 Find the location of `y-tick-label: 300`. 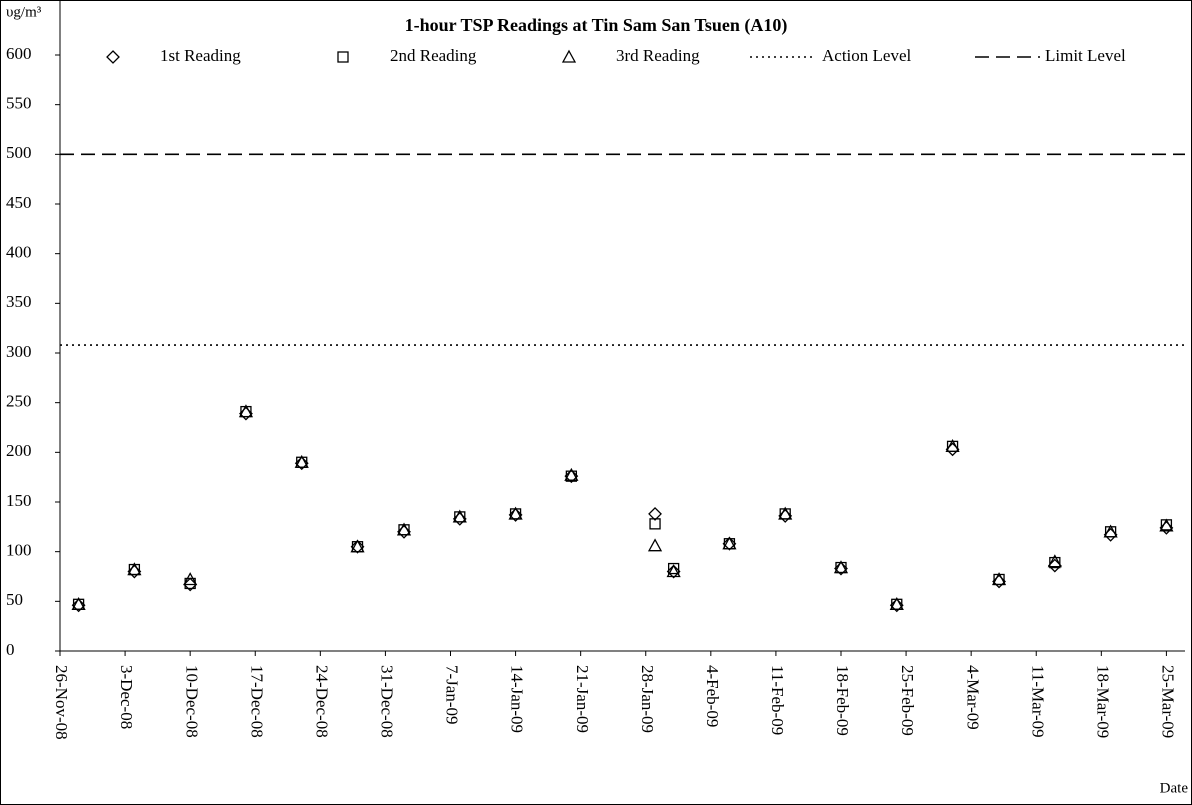

y-tick-label: 300 is located at coordinates (19, 351).